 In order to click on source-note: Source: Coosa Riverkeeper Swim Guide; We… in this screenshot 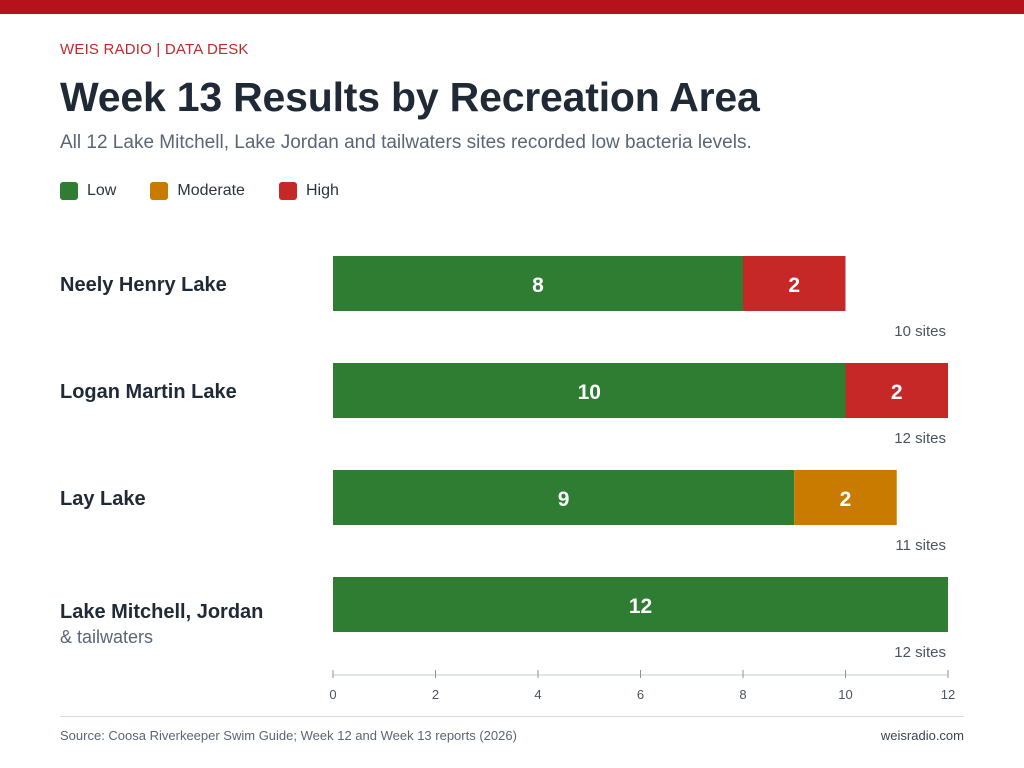, I will do `click(288, 735)`.